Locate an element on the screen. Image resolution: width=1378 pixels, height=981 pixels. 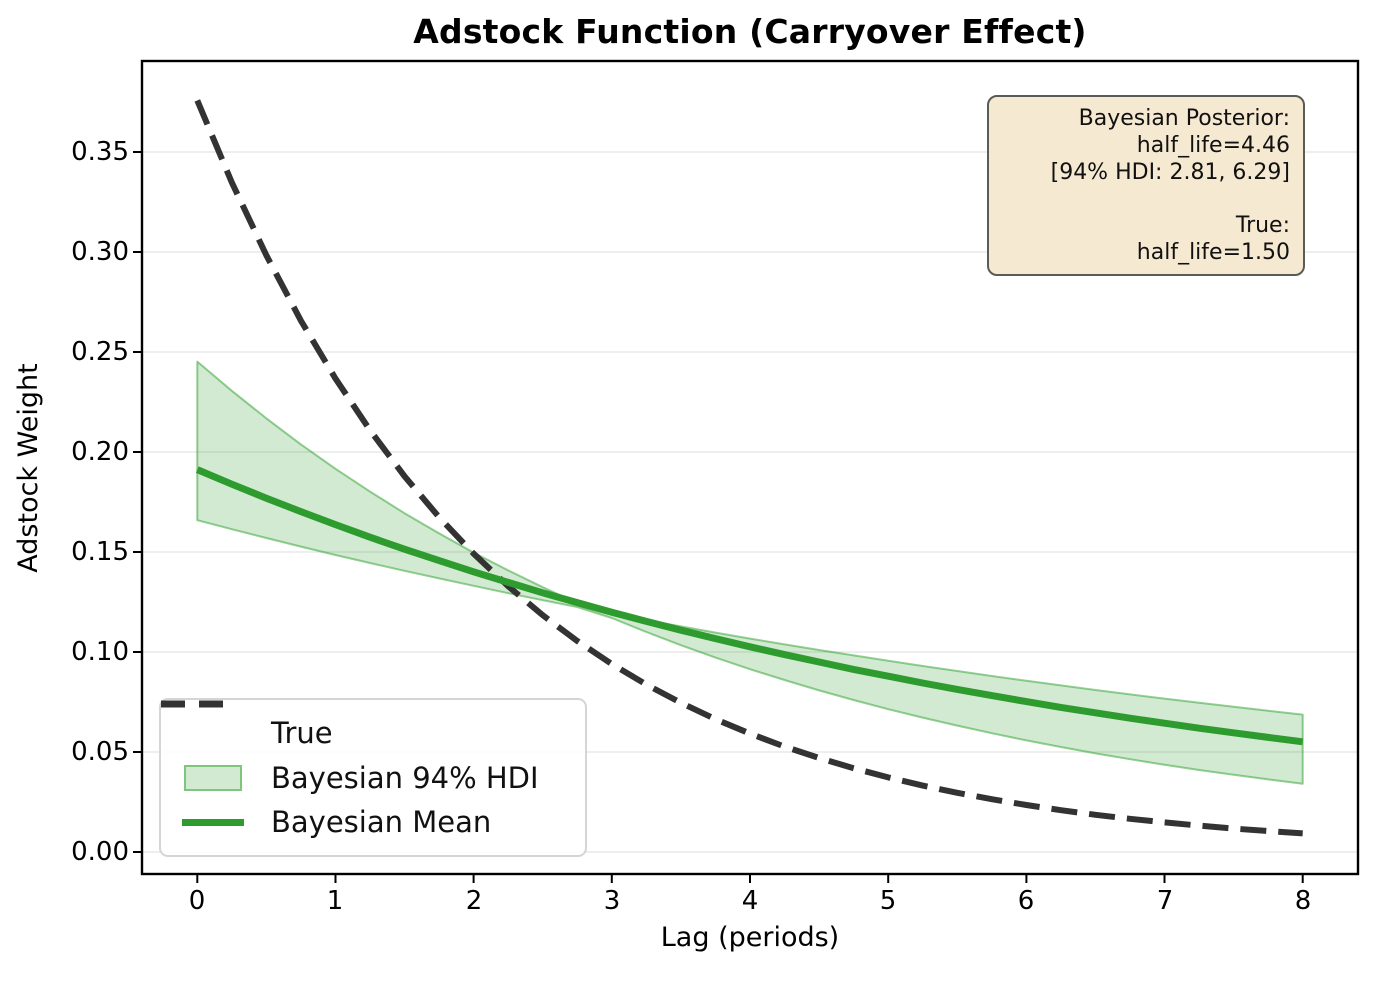
legend-item-hdi: Bayesian 94% HDI is located at coordinates (378, 778).